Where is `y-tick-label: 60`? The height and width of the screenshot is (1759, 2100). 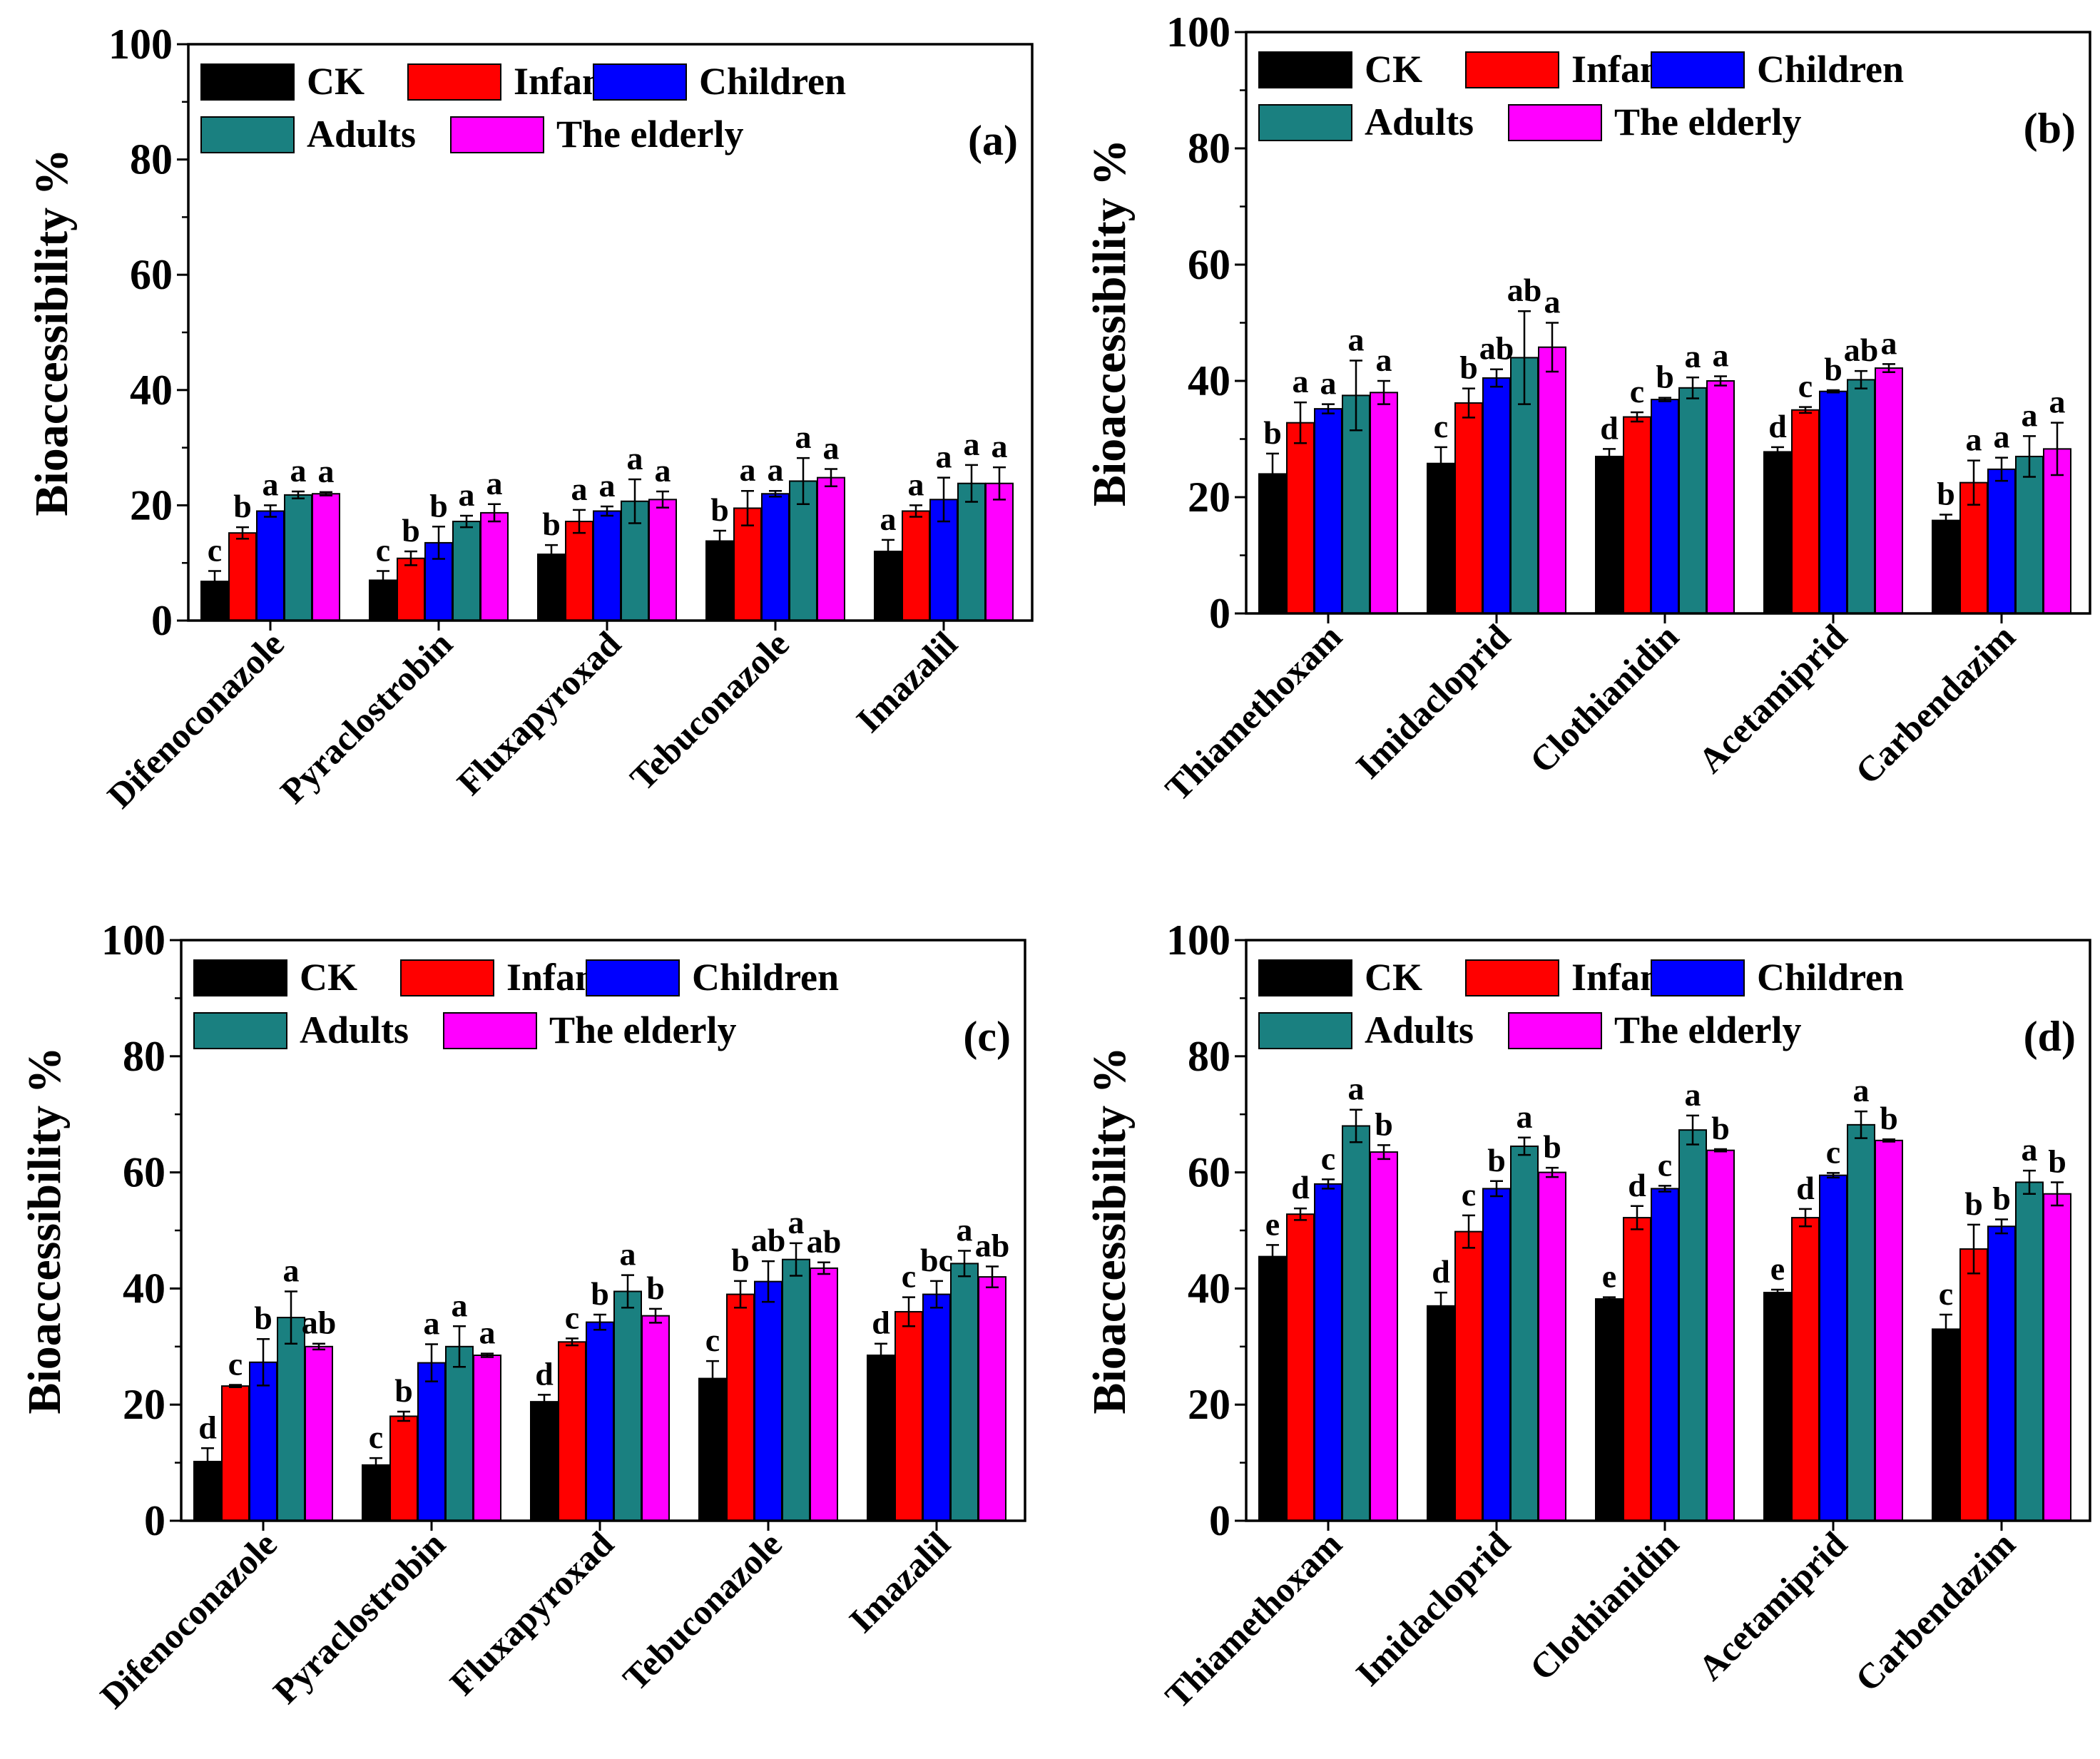
y-tick-label: 60 is located at coordinates (151, 274).